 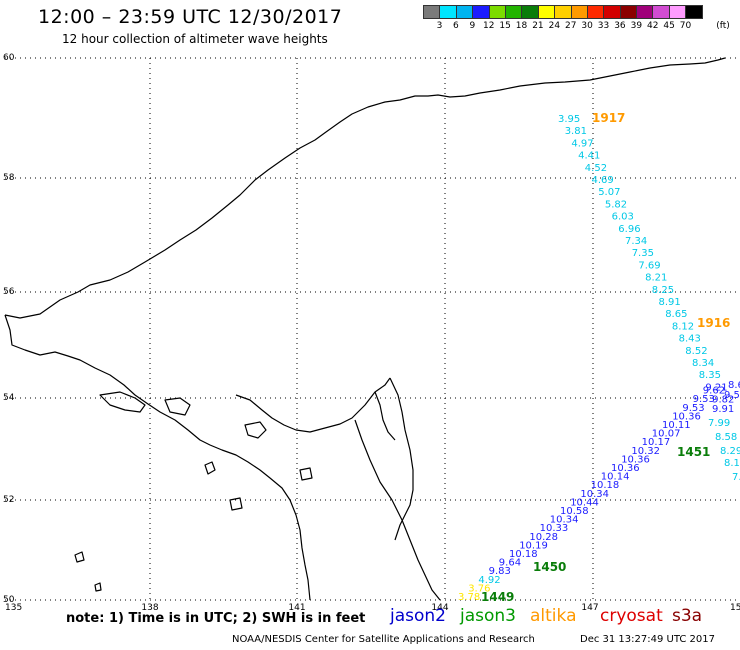 I want to click on wave-height-value: 8.43, so click(x=690, y=339).